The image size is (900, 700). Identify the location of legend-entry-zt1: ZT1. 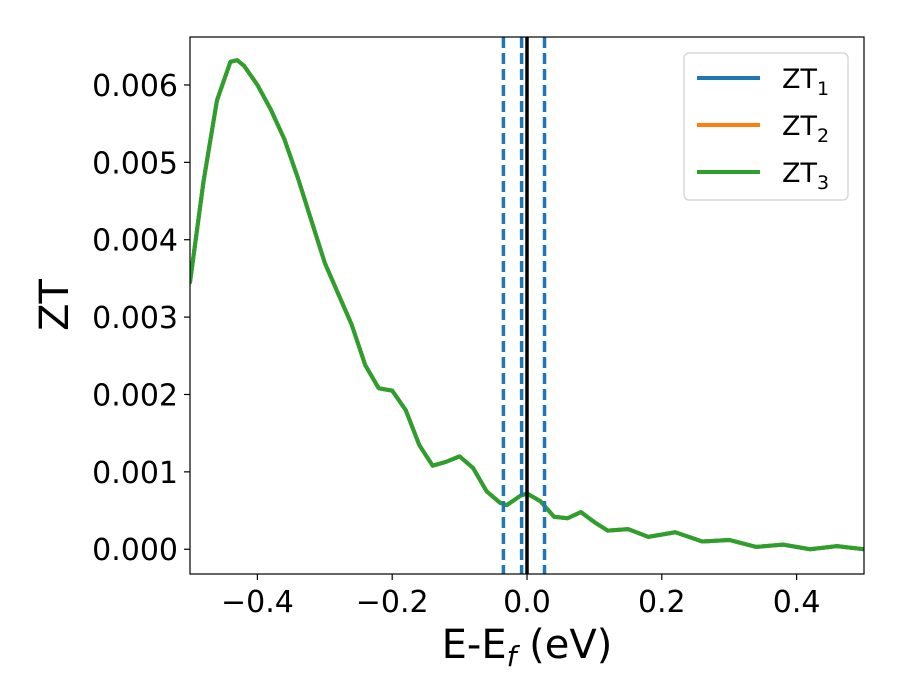
(763, 82).